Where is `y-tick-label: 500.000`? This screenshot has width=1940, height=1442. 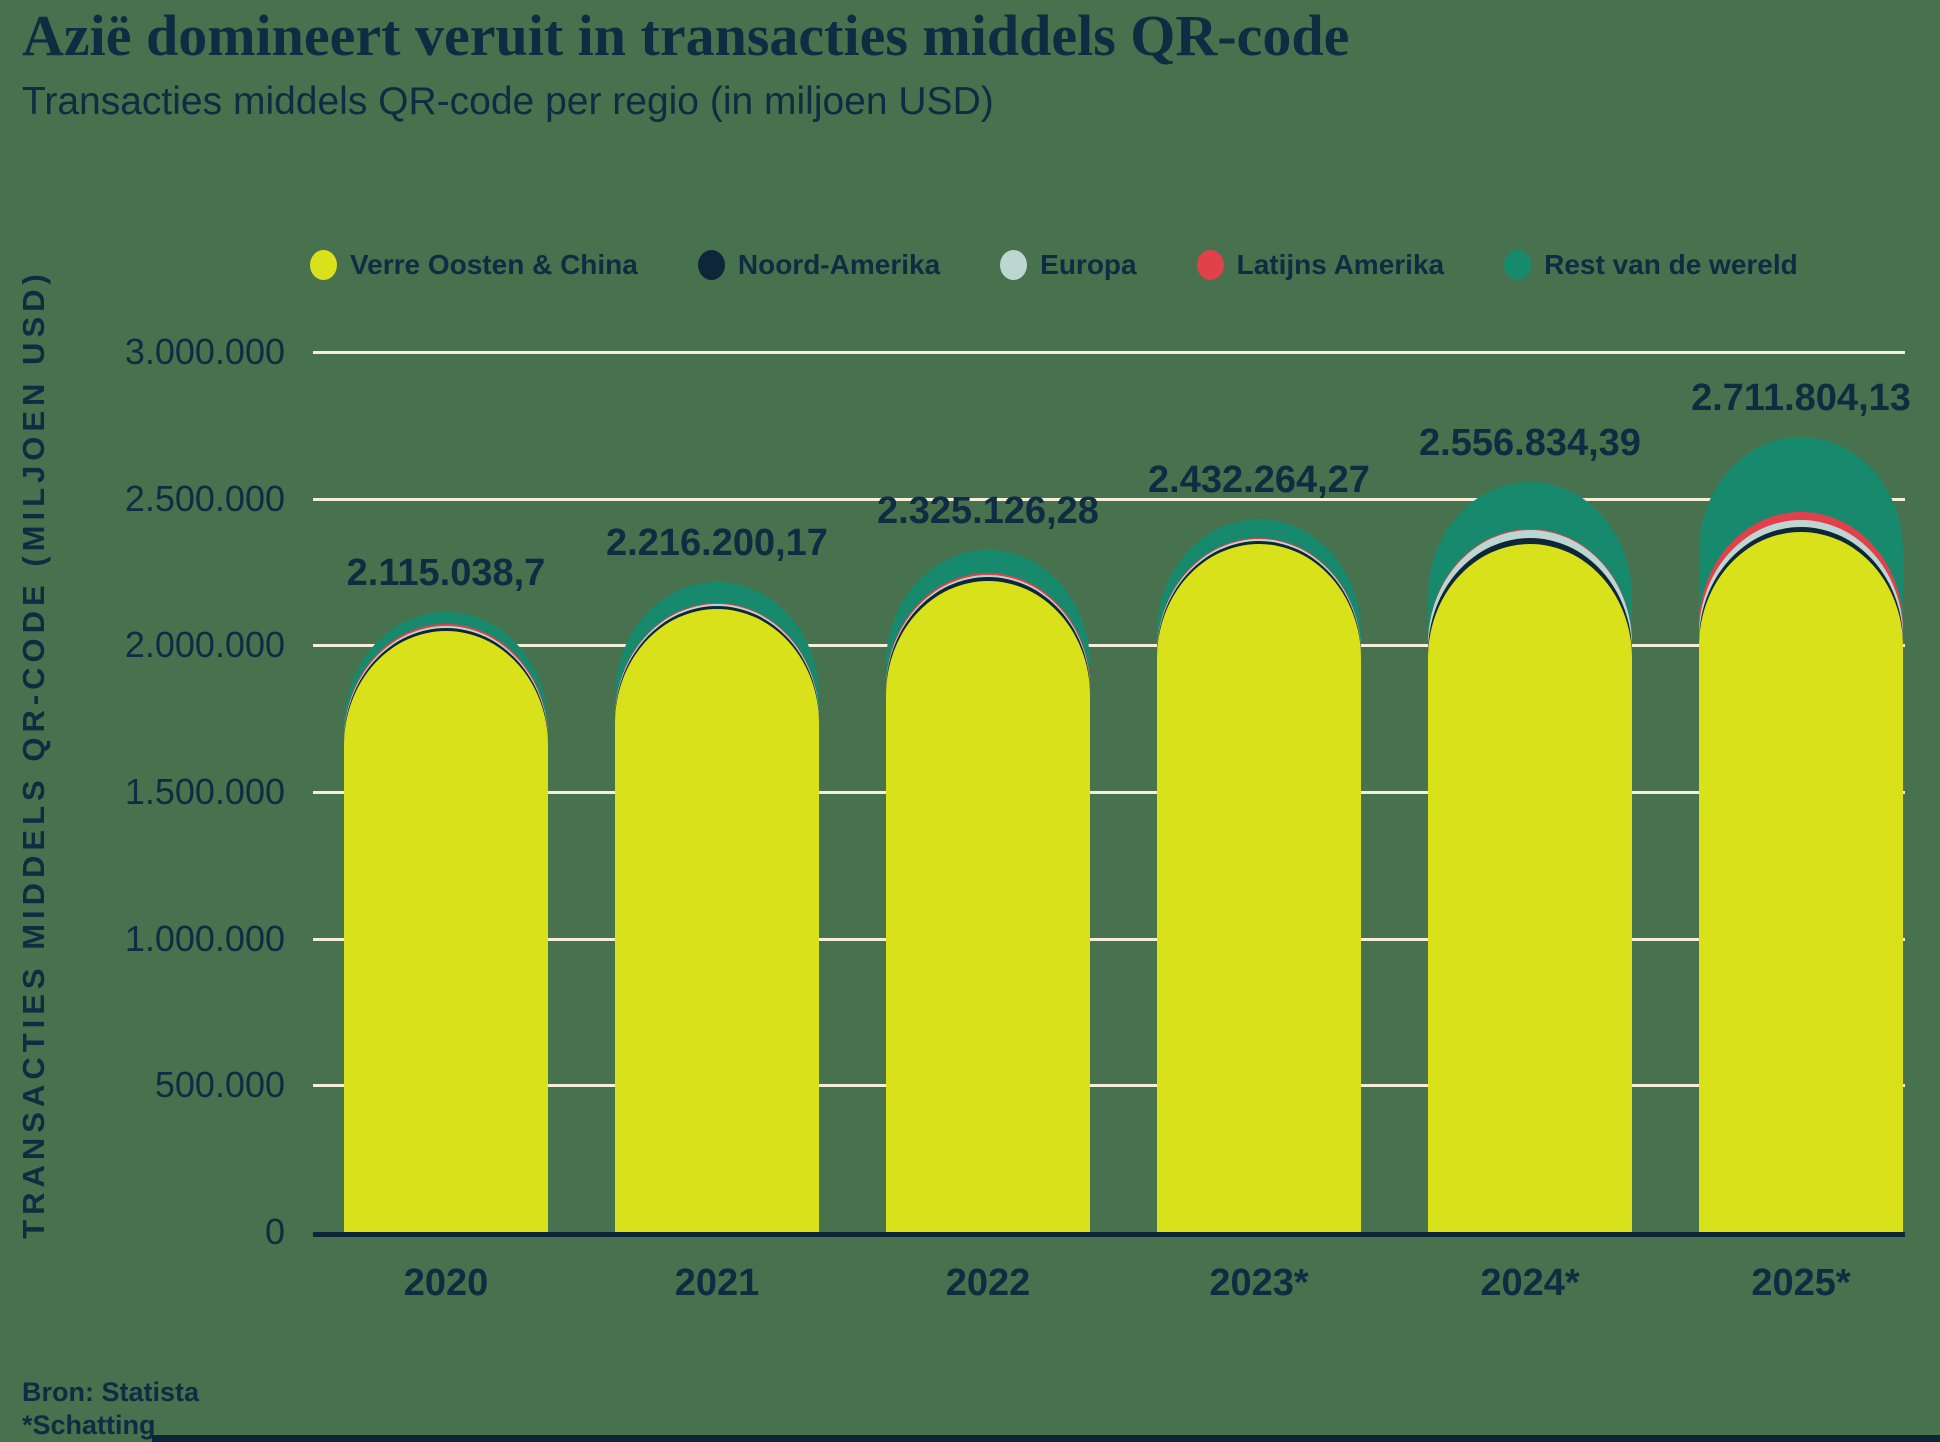
y-tick-label: 500.000 is located at coordinates (219, 1084).